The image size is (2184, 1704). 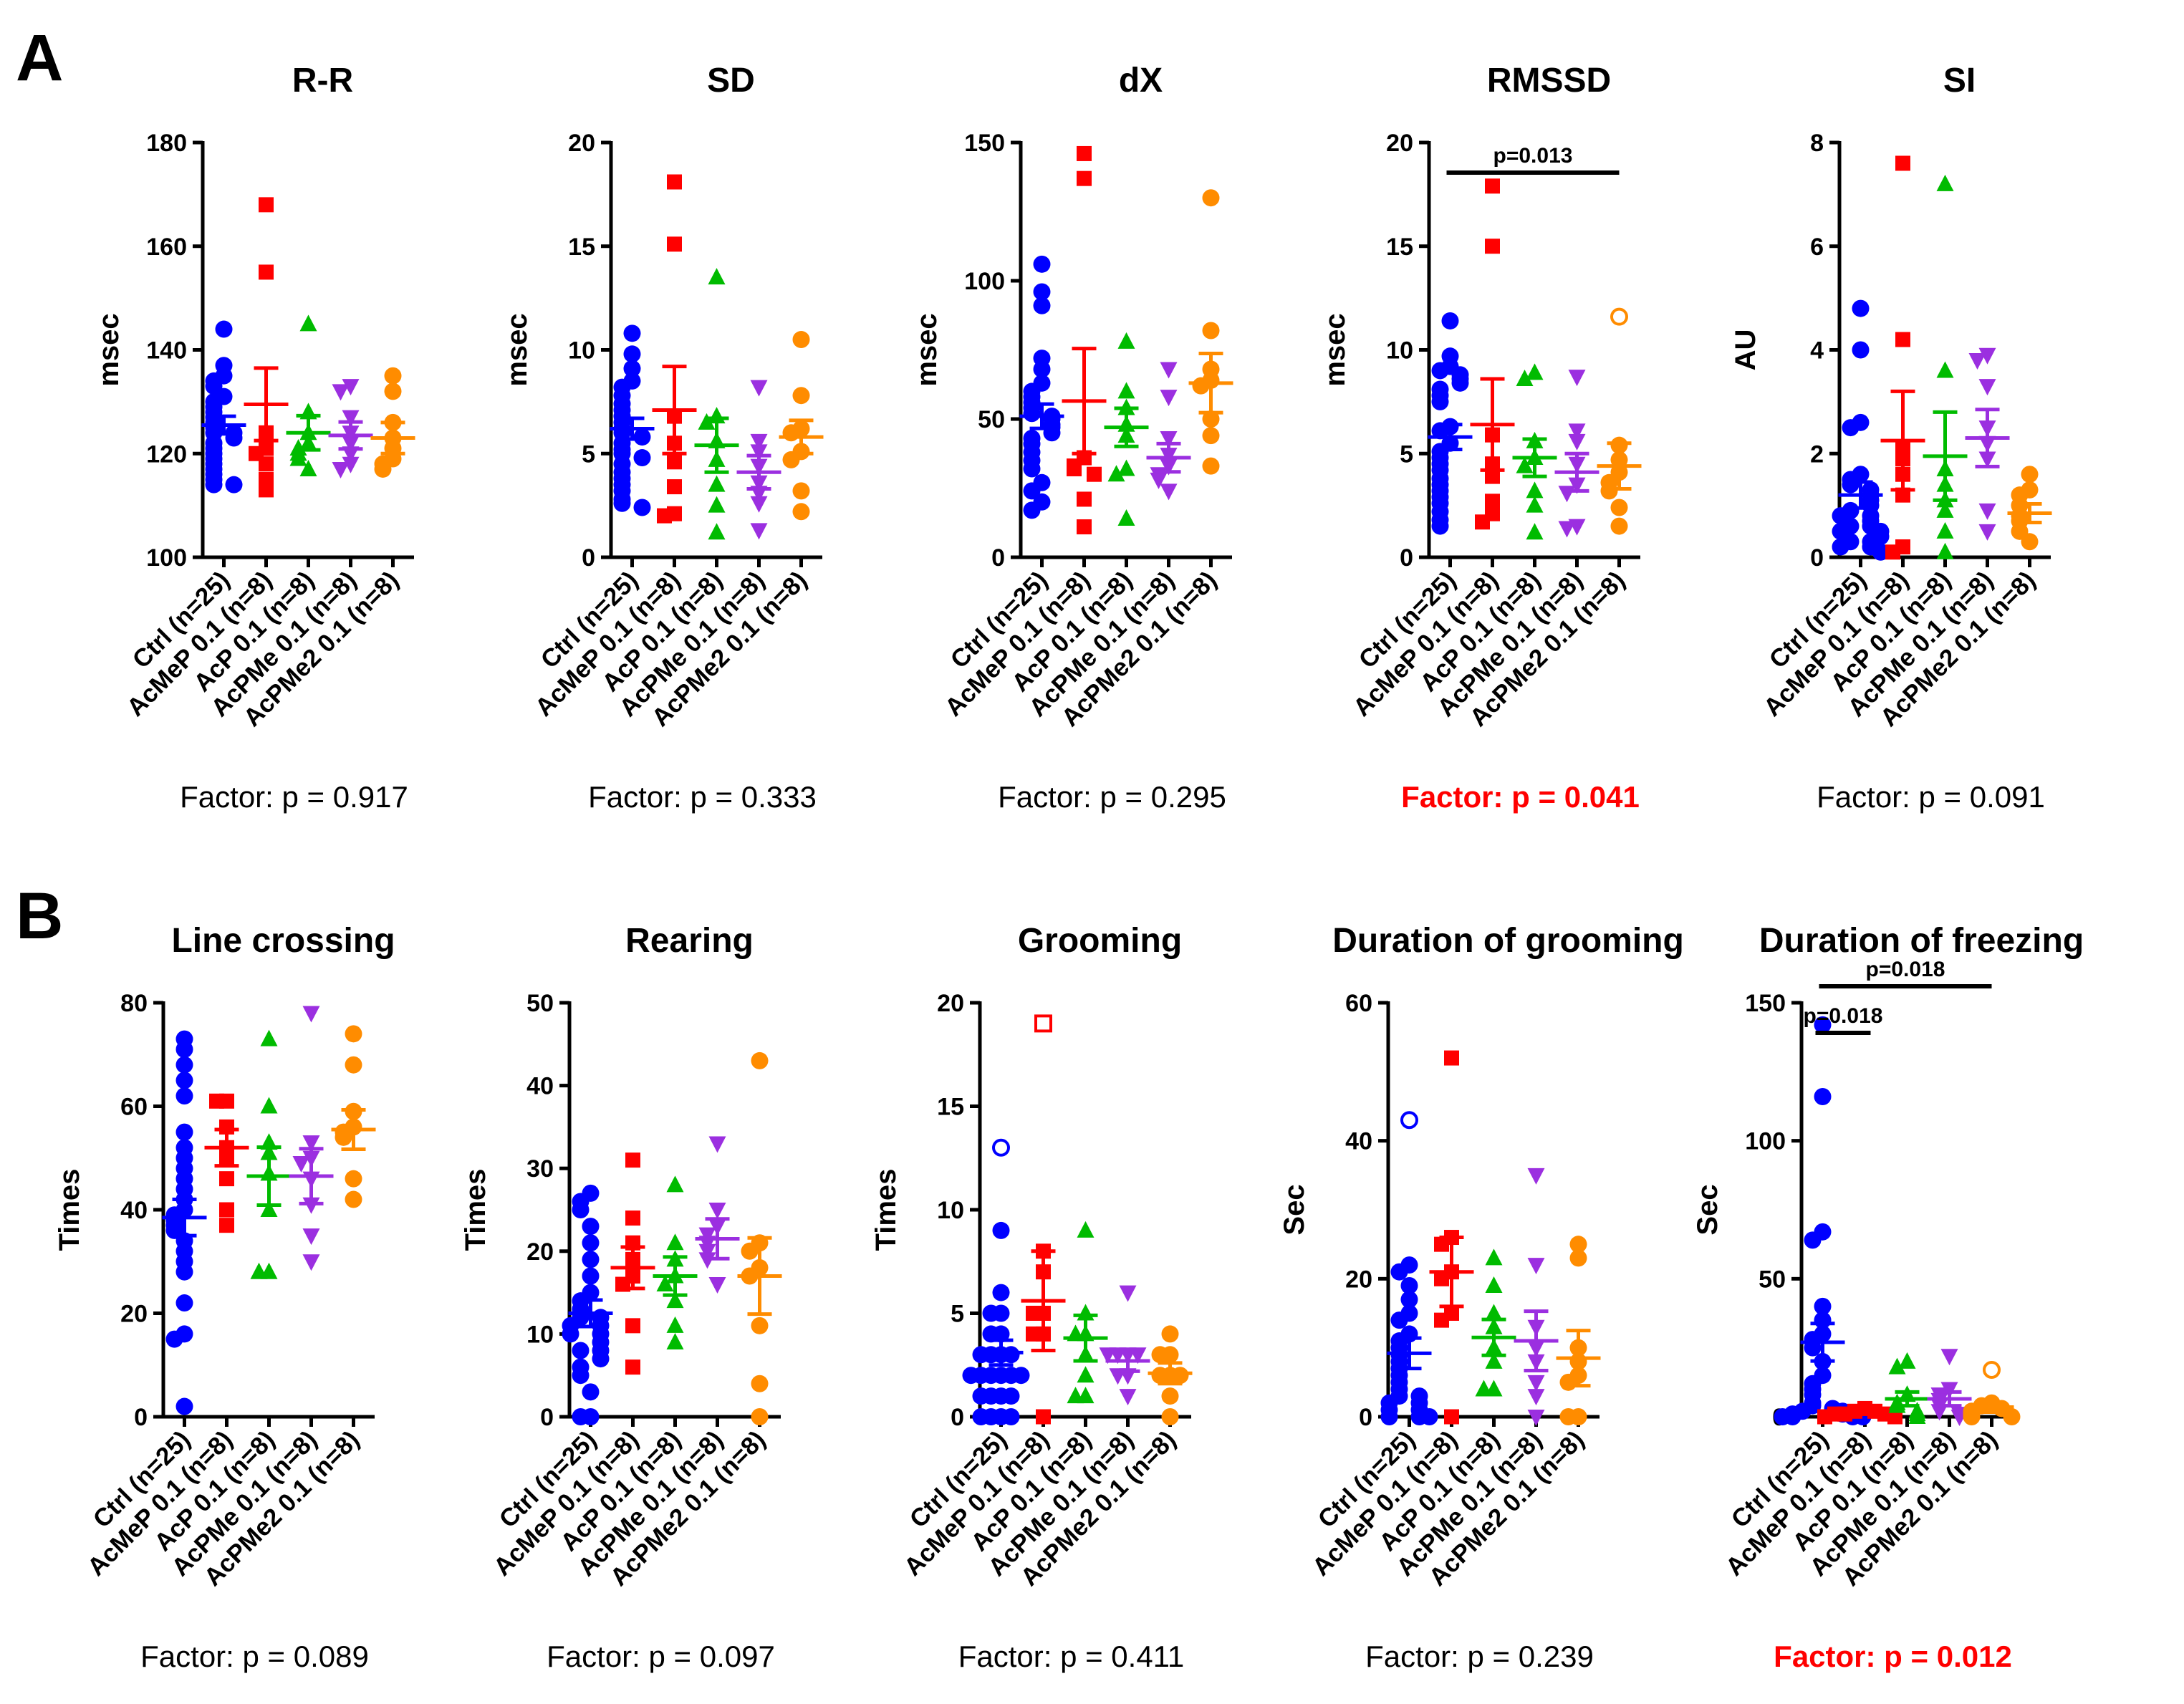 What do you see at coordinates (1765, 1003) in the screenshot?
I see `y-tick-label: 150` at bounding box center [1765, 1003].